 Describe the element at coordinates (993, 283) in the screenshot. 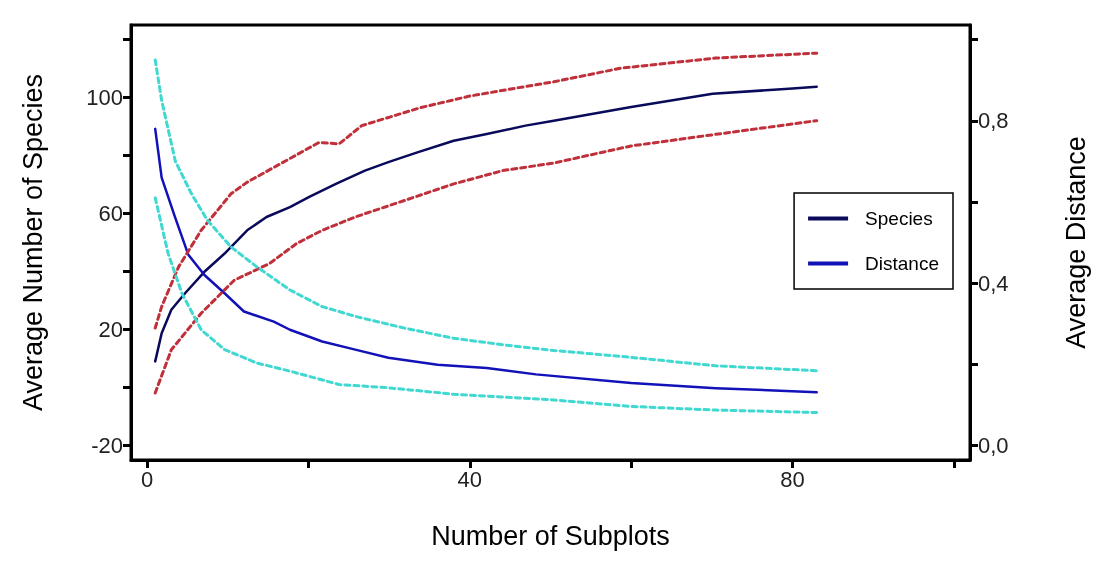

I see `y2-tick-label: 0,4` at that location.